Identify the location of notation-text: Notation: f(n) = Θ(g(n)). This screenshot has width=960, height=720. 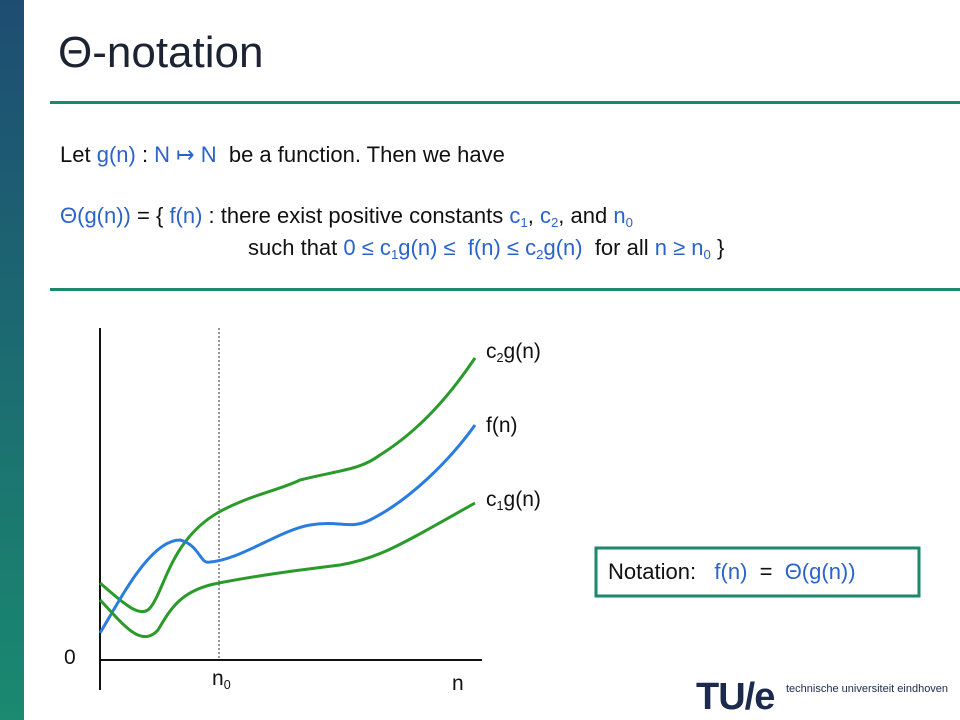
(732, 572).